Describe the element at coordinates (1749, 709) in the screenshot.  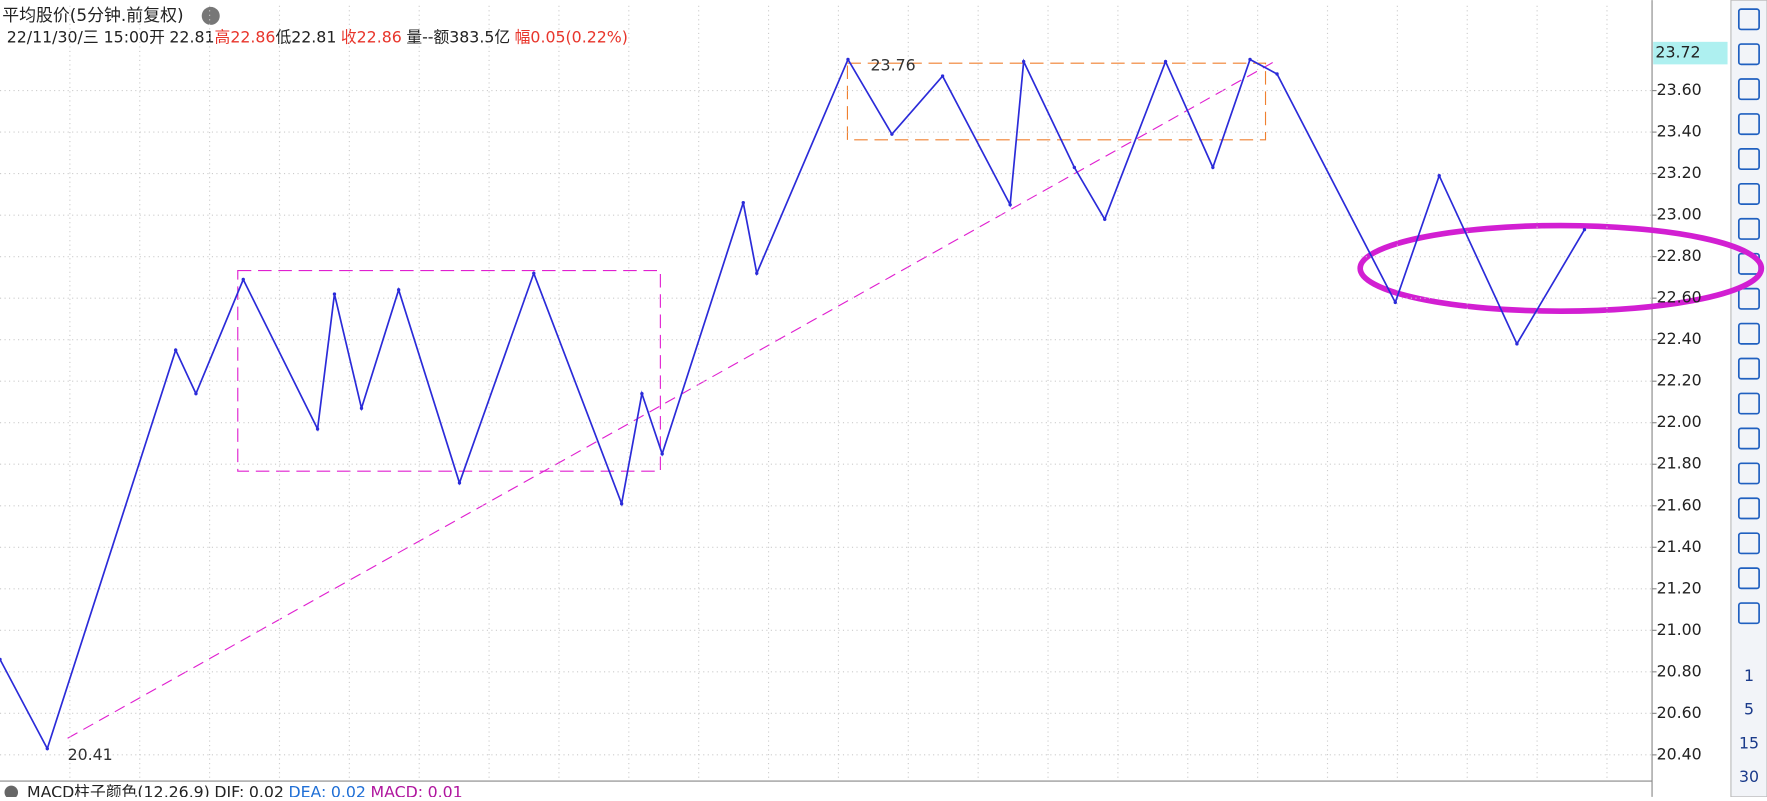
I see `toolbar-label: 5` at that location.